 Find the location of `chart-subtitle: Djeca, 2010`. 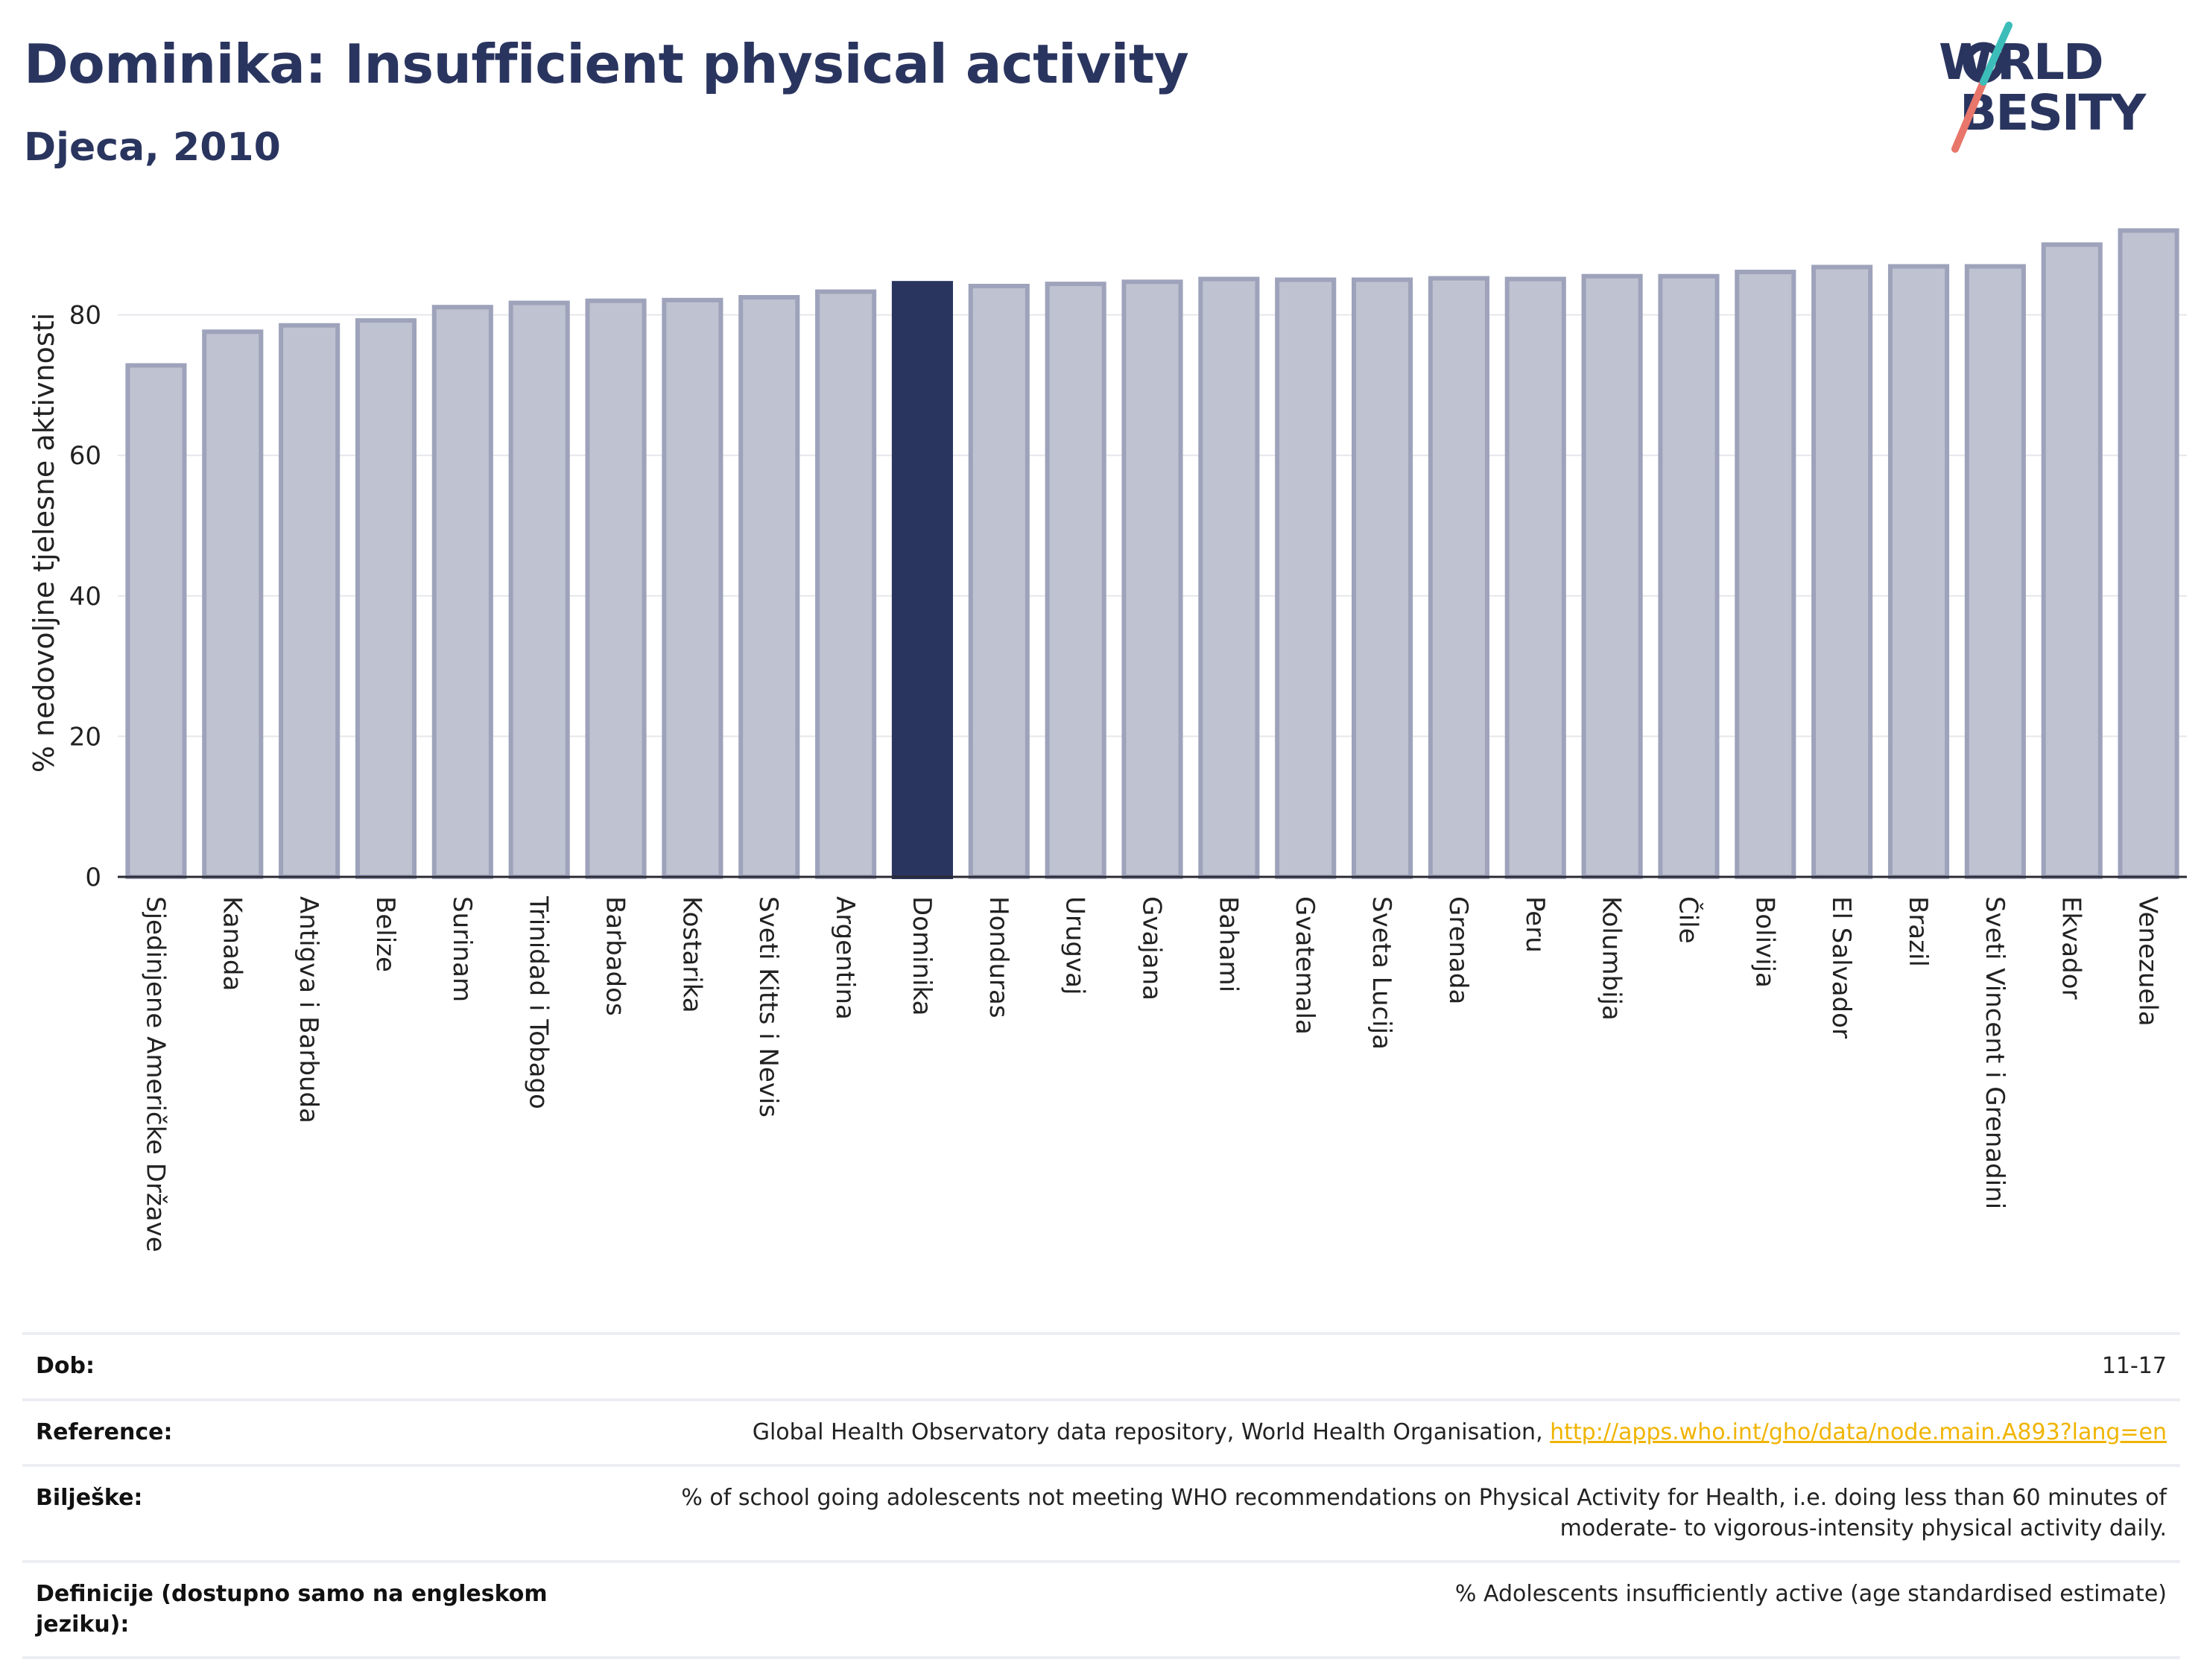

chart-subtitle: Djeca, 2010 is located at coordinates (152, 147).